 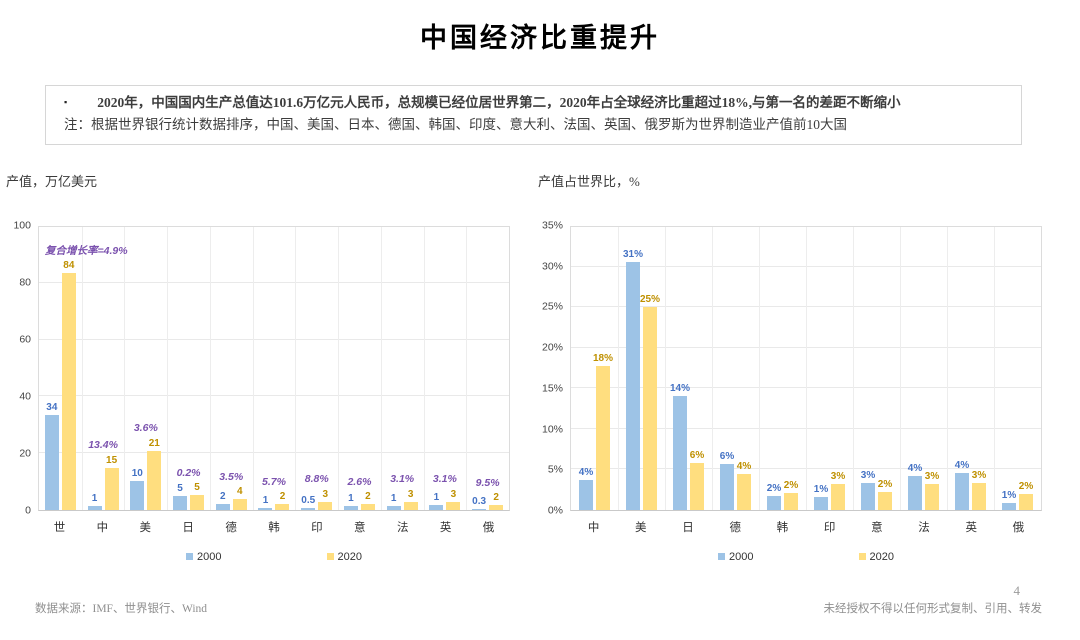 What do you see at coordinates (137, 474) in the screenshot?
I see `bar-value-label: 10` at bounding box center [137, 474].